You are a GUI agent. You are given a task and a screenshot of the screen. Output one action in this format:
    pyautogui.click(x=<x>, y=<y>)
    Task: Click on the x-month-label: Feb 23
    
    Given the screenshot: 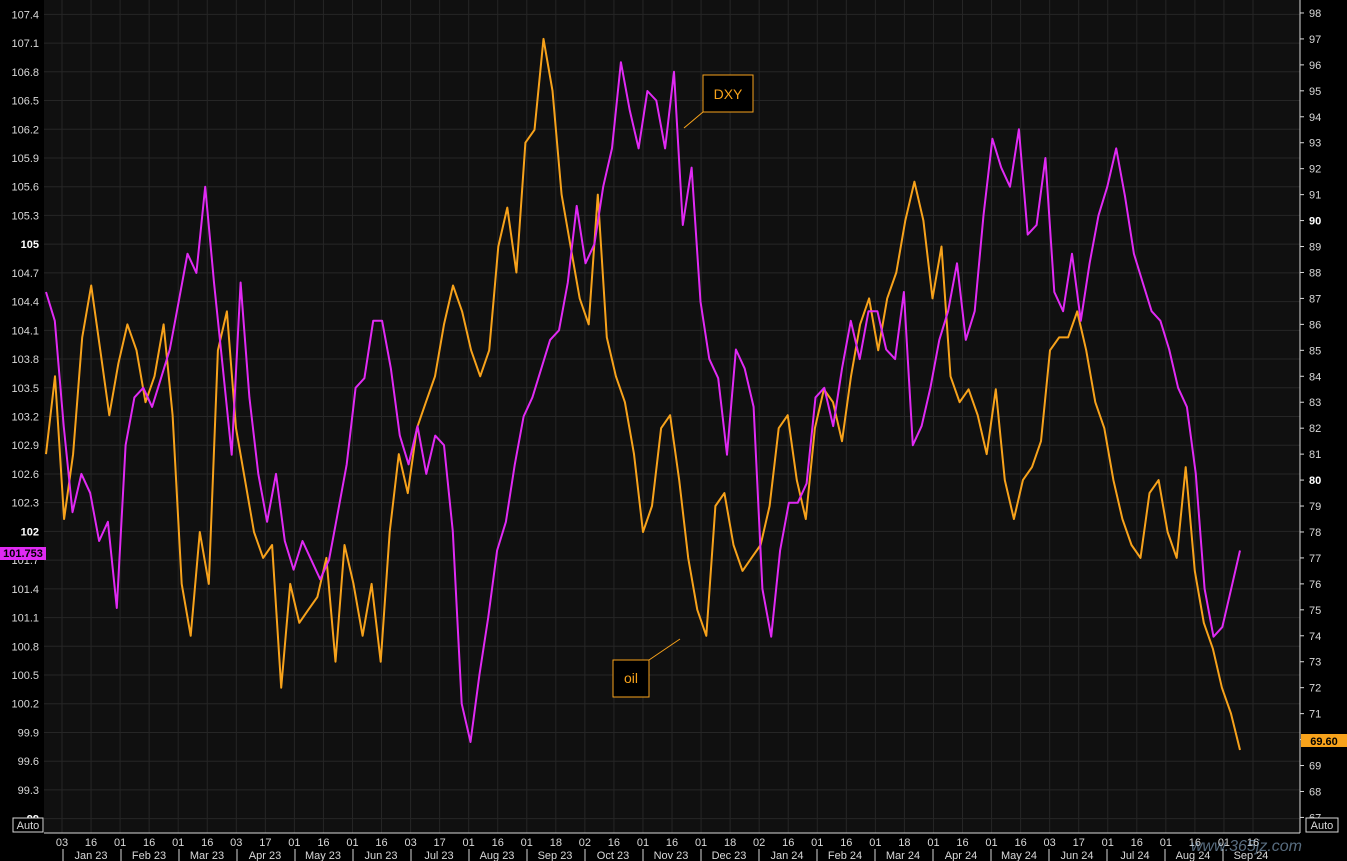 What is the action you would take?
    pyautogui.click(x=149, y=855)
    